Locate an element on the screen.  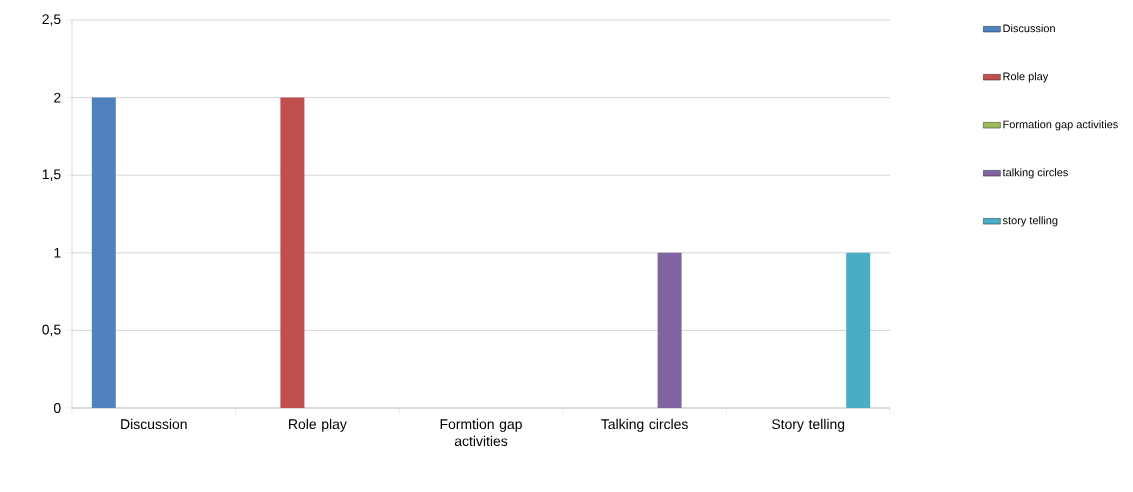
y-tick-label: 0,5 is located at coordinates (51, 330).